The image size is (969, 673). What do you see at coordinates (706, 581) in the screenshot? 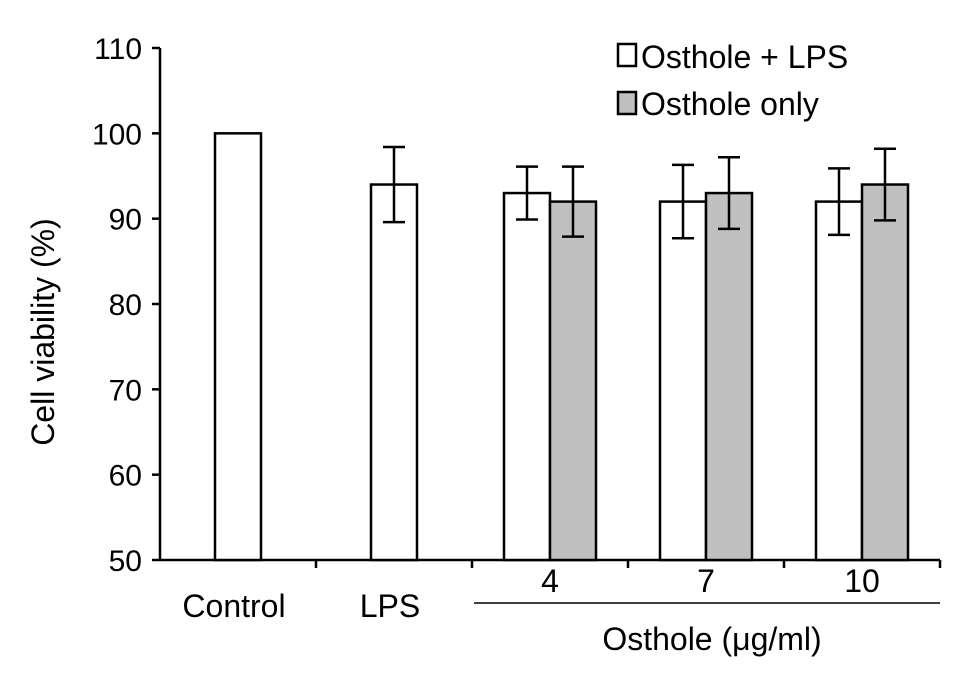
I see `x-tick-label: 7` at bounding box center [706, 581].